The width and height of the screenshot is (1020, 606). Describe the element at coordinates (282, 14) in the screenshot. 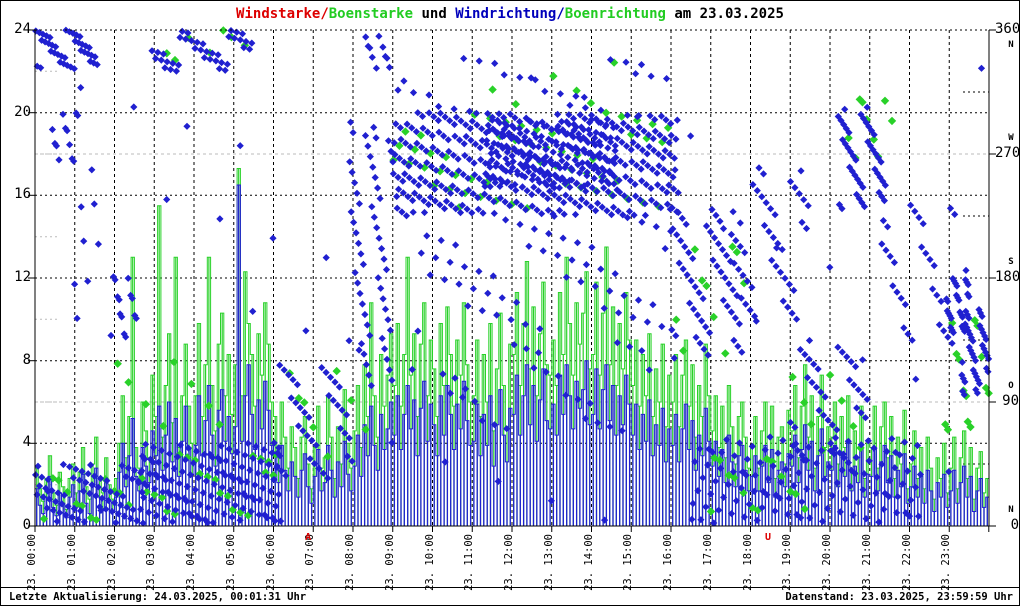

I see `title-segment: Windstarke/` at that location.